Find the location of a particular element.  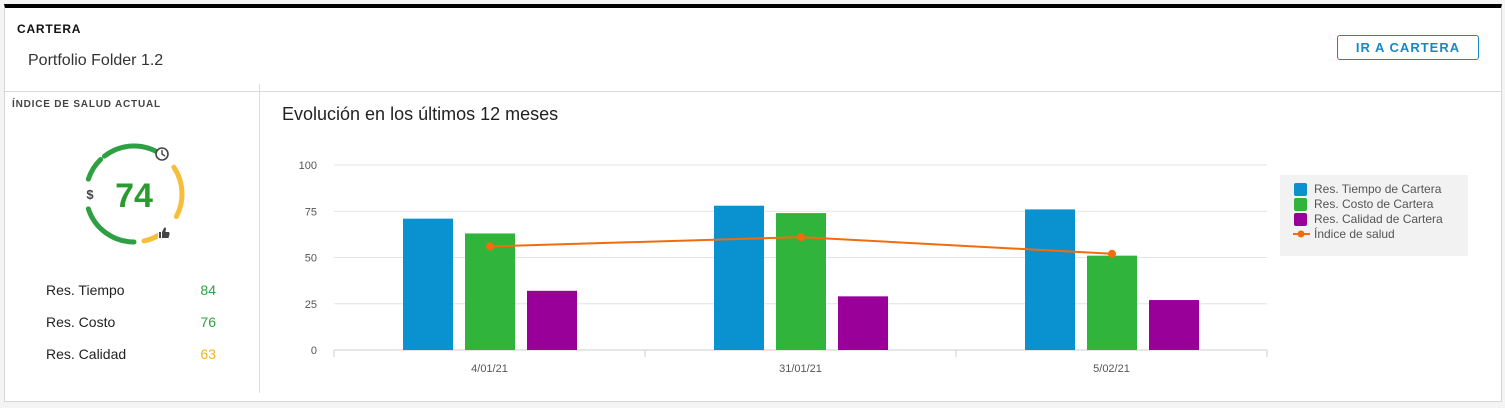

y-tick-label: 50 is located at coordinates (311, 259).